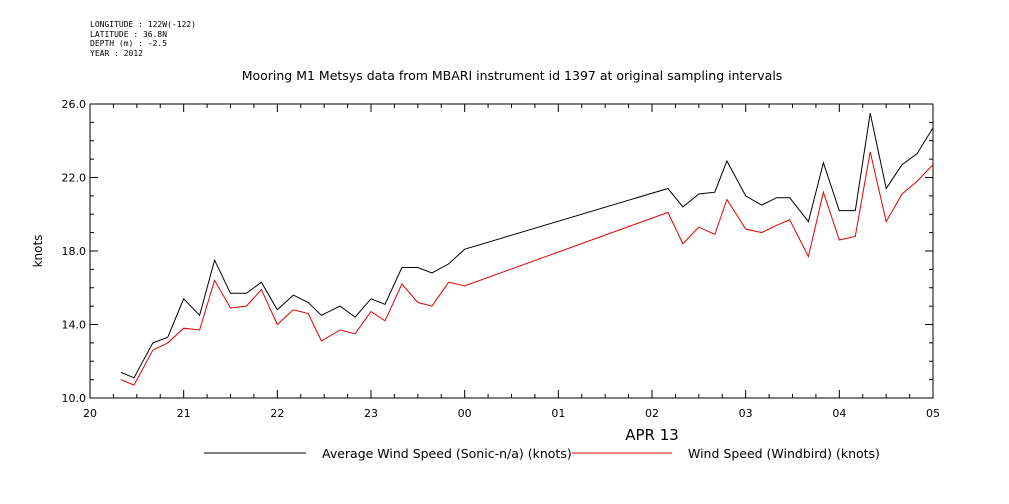  What do you see at coordinates (652, 435) in the screenshot?
I see `x-axis-label: APR 13` at bounding box center [652, 435].